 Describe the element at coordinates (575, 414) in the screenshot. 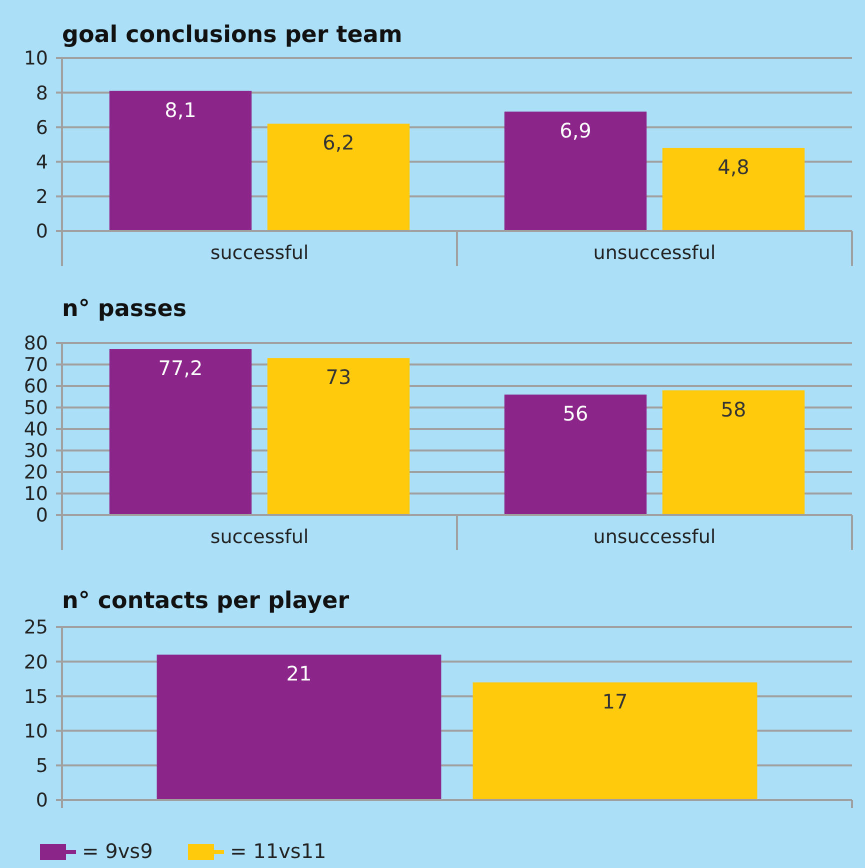

I see `data-label: 56` at that location.